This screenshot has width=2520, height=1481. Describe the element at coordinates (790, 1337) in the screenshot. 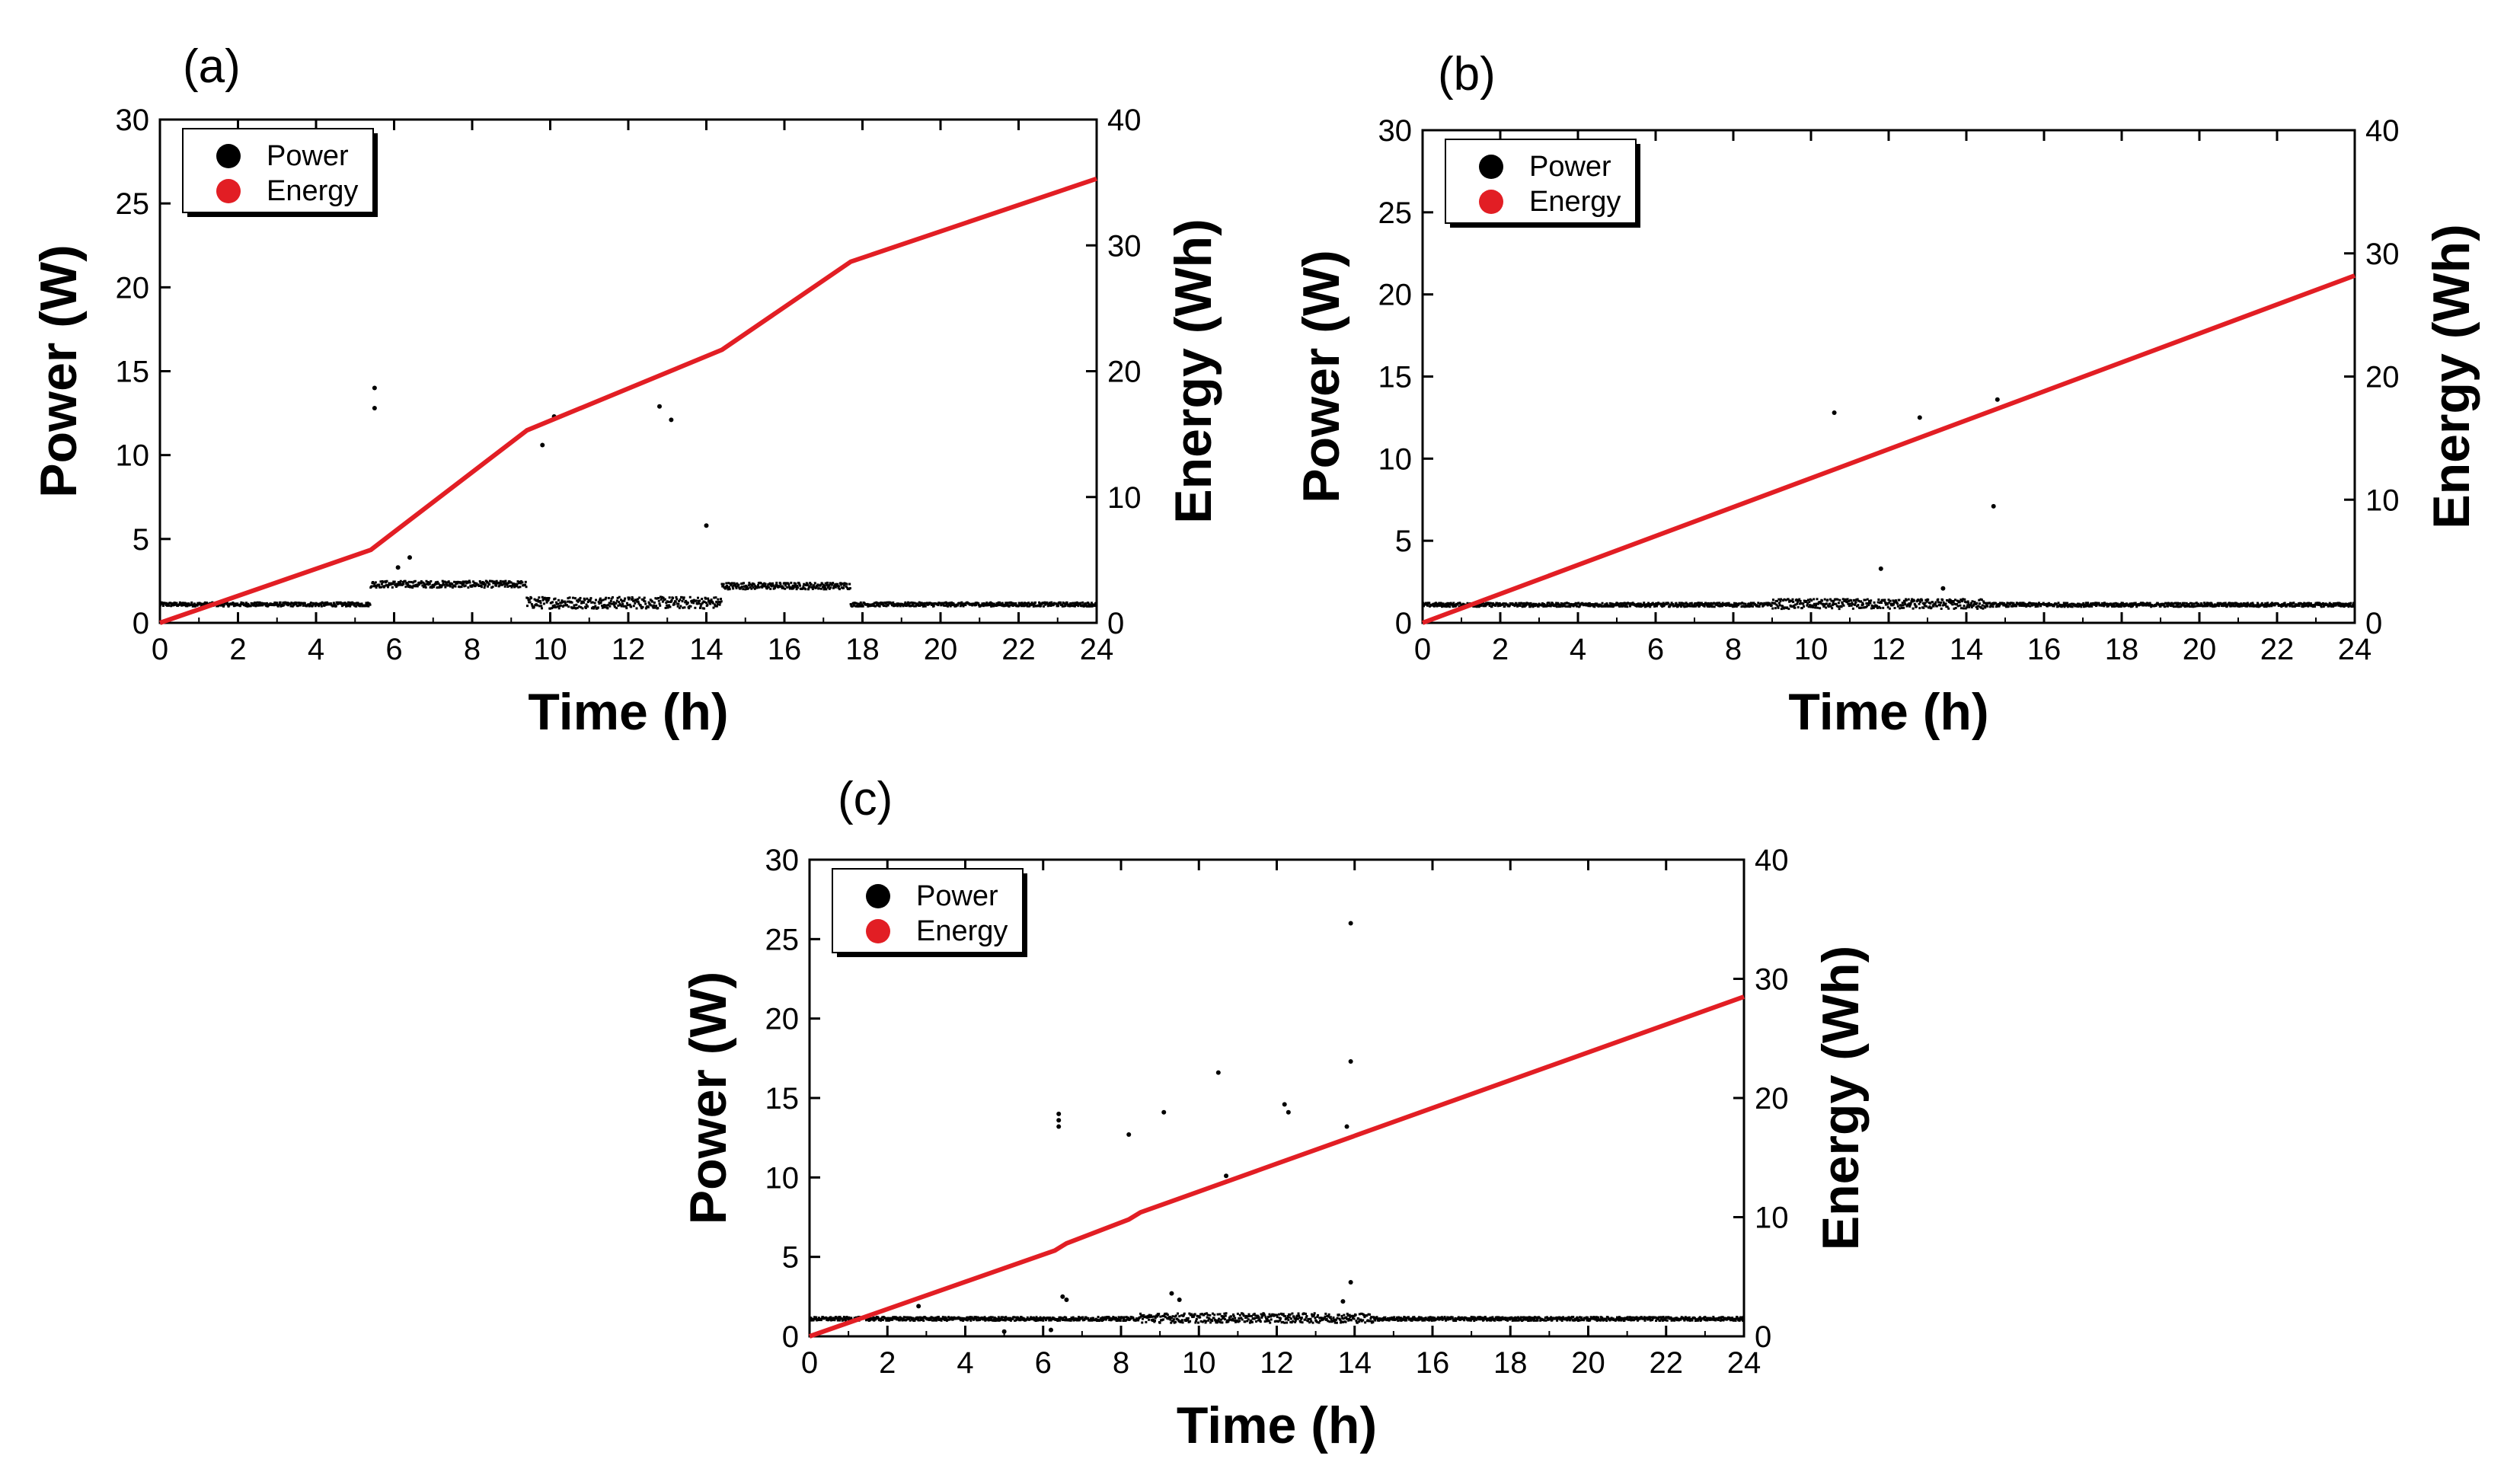

I see `y-tick-label: 0` at that location.